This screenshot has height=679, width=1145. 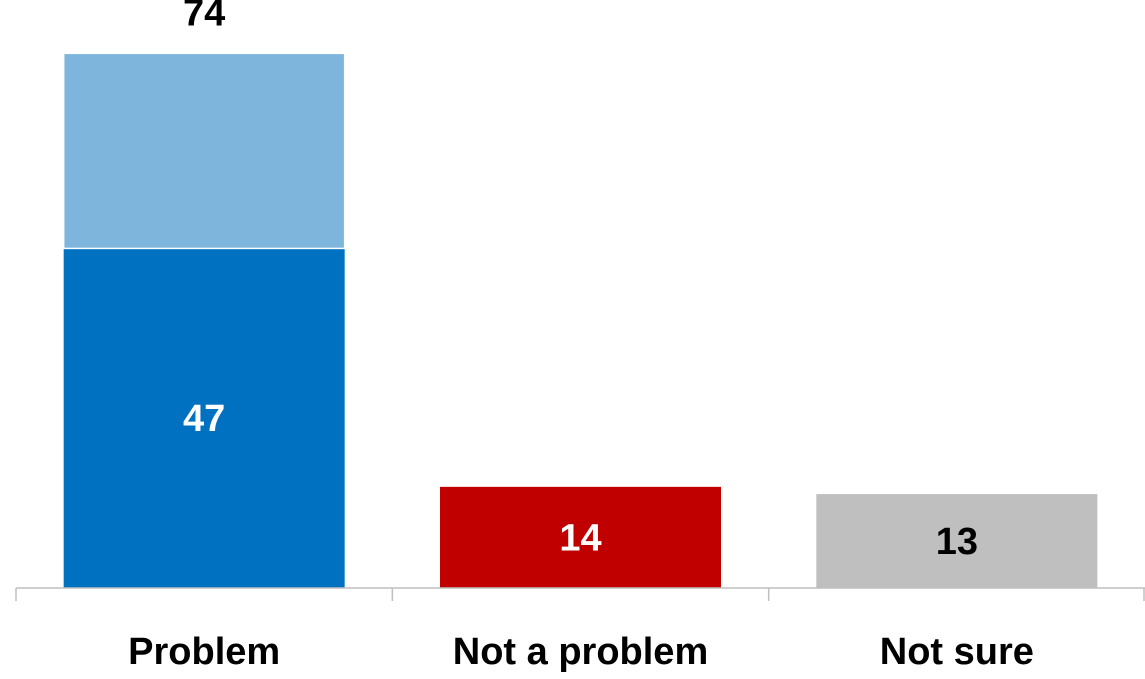 I want to click on category-label-problem: Problem, so click(x=204, y=652).